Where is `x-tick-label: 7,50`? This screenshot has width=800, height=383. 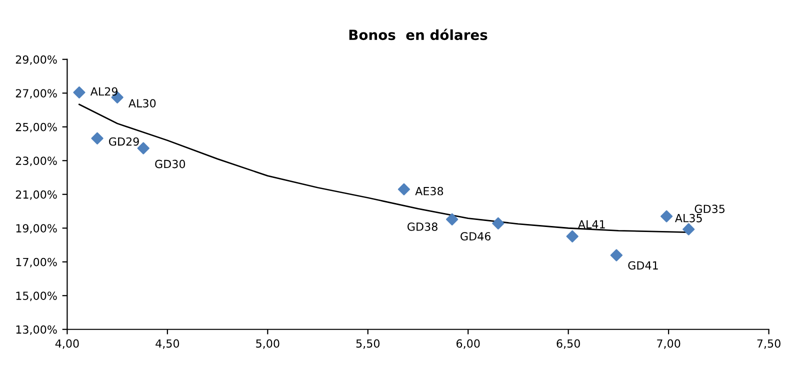 x-tick-label: 7,50 is located at coordinates (768, 344).